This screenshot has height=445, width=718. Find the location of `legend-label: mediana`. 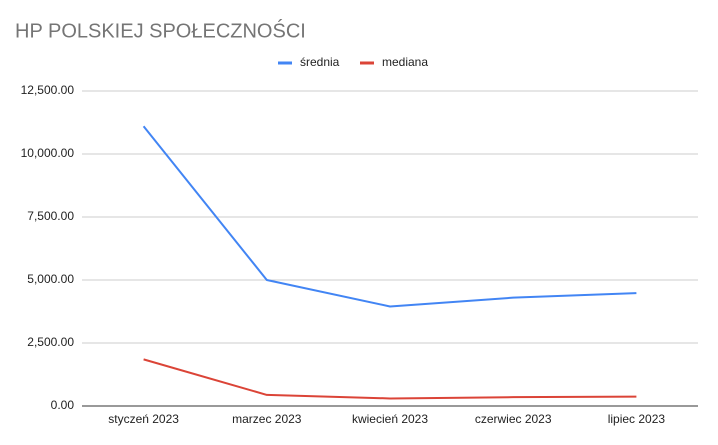

legend-label: mediana is located at coordinates (405, 62).